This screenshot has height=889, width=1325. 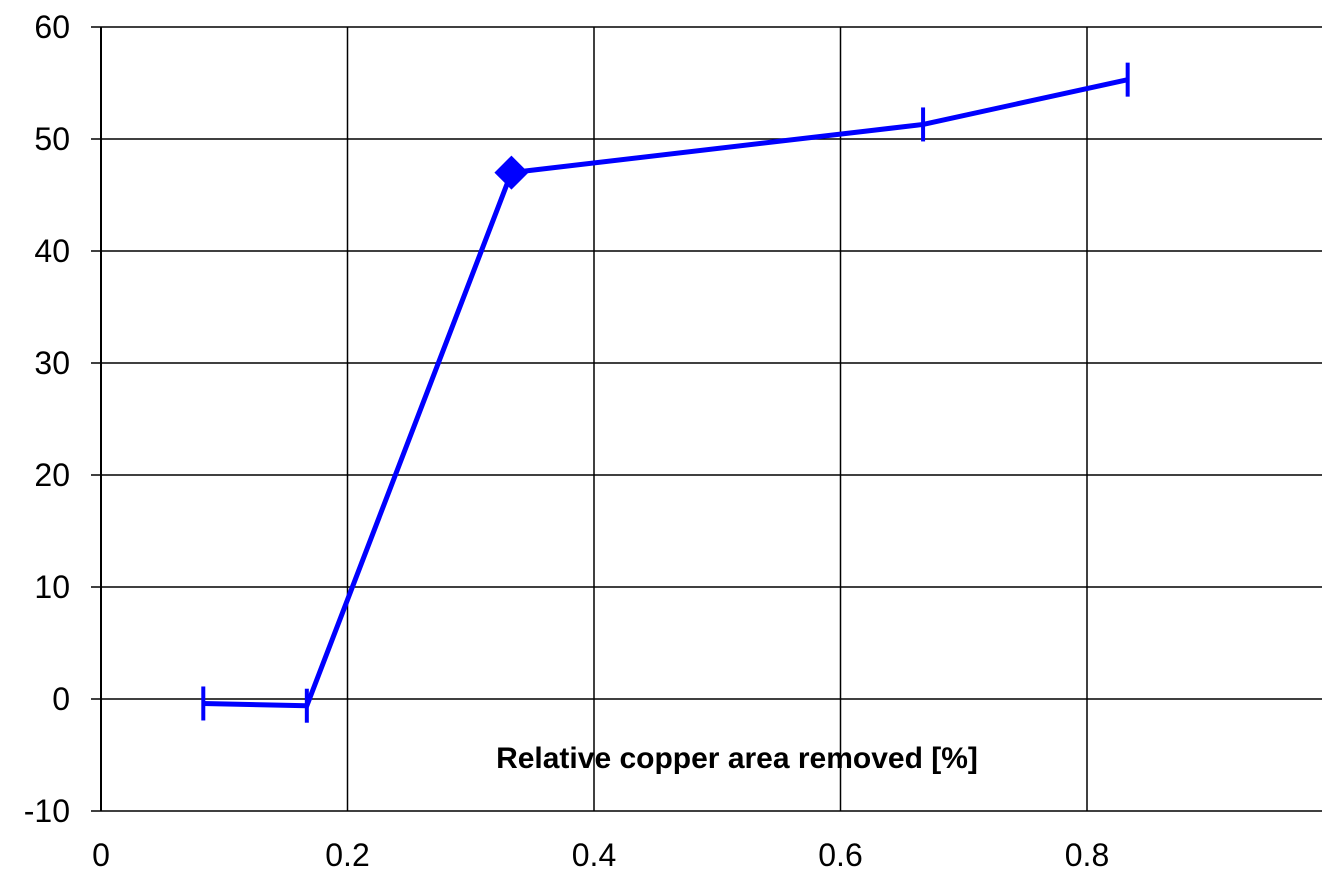 I want to click on y-tick-label: -10, so click(x=47, y=811).